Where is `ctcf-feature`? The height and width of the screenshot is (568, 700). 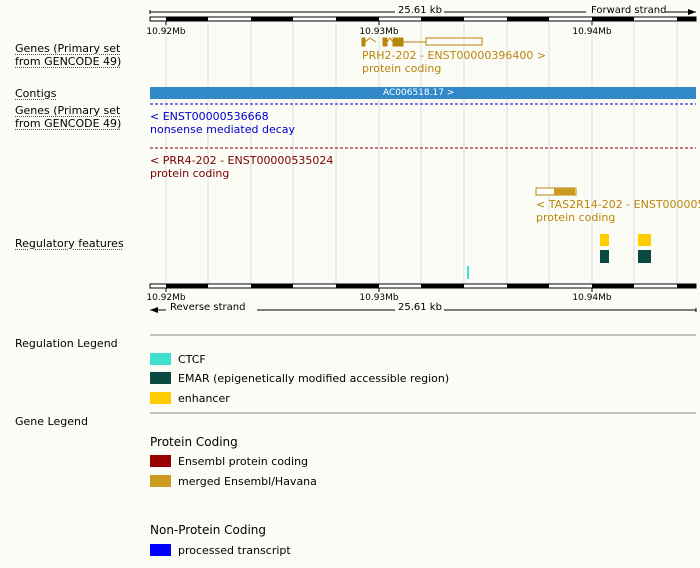
ctcf-feature is located at coordinates (468, 272).